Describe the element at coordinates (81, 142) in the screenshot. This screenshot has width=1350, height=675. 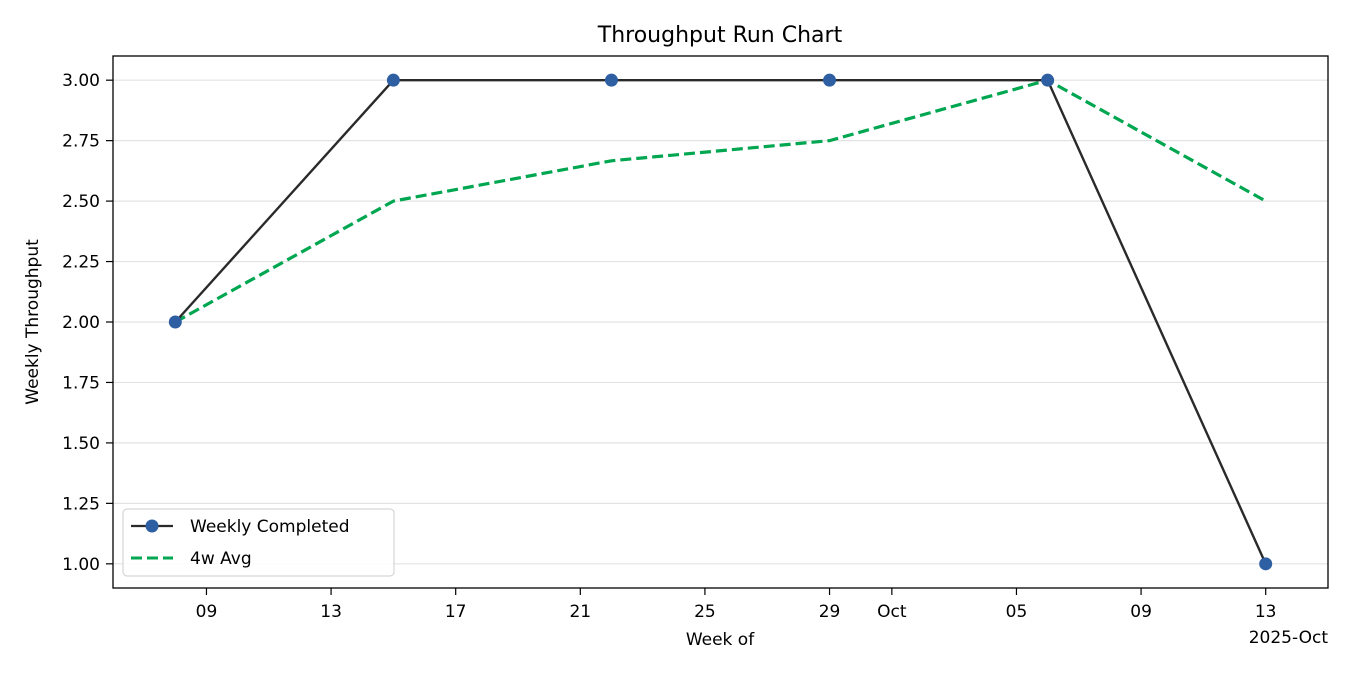
I see `y-tick-label: 2.75` at that location.